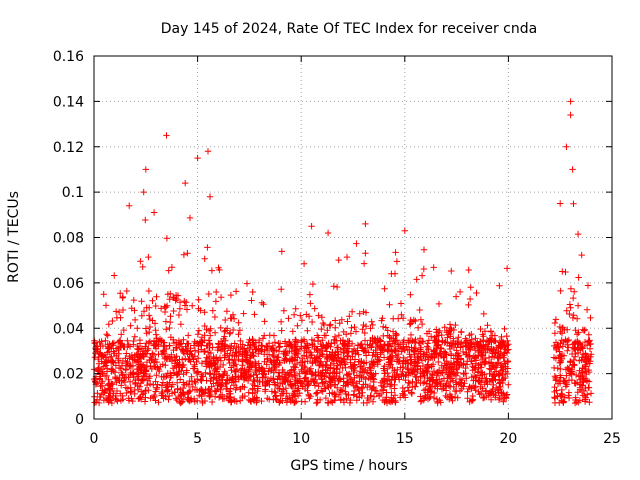  I want to click on x-tick-label: 0, so click(94, 439).